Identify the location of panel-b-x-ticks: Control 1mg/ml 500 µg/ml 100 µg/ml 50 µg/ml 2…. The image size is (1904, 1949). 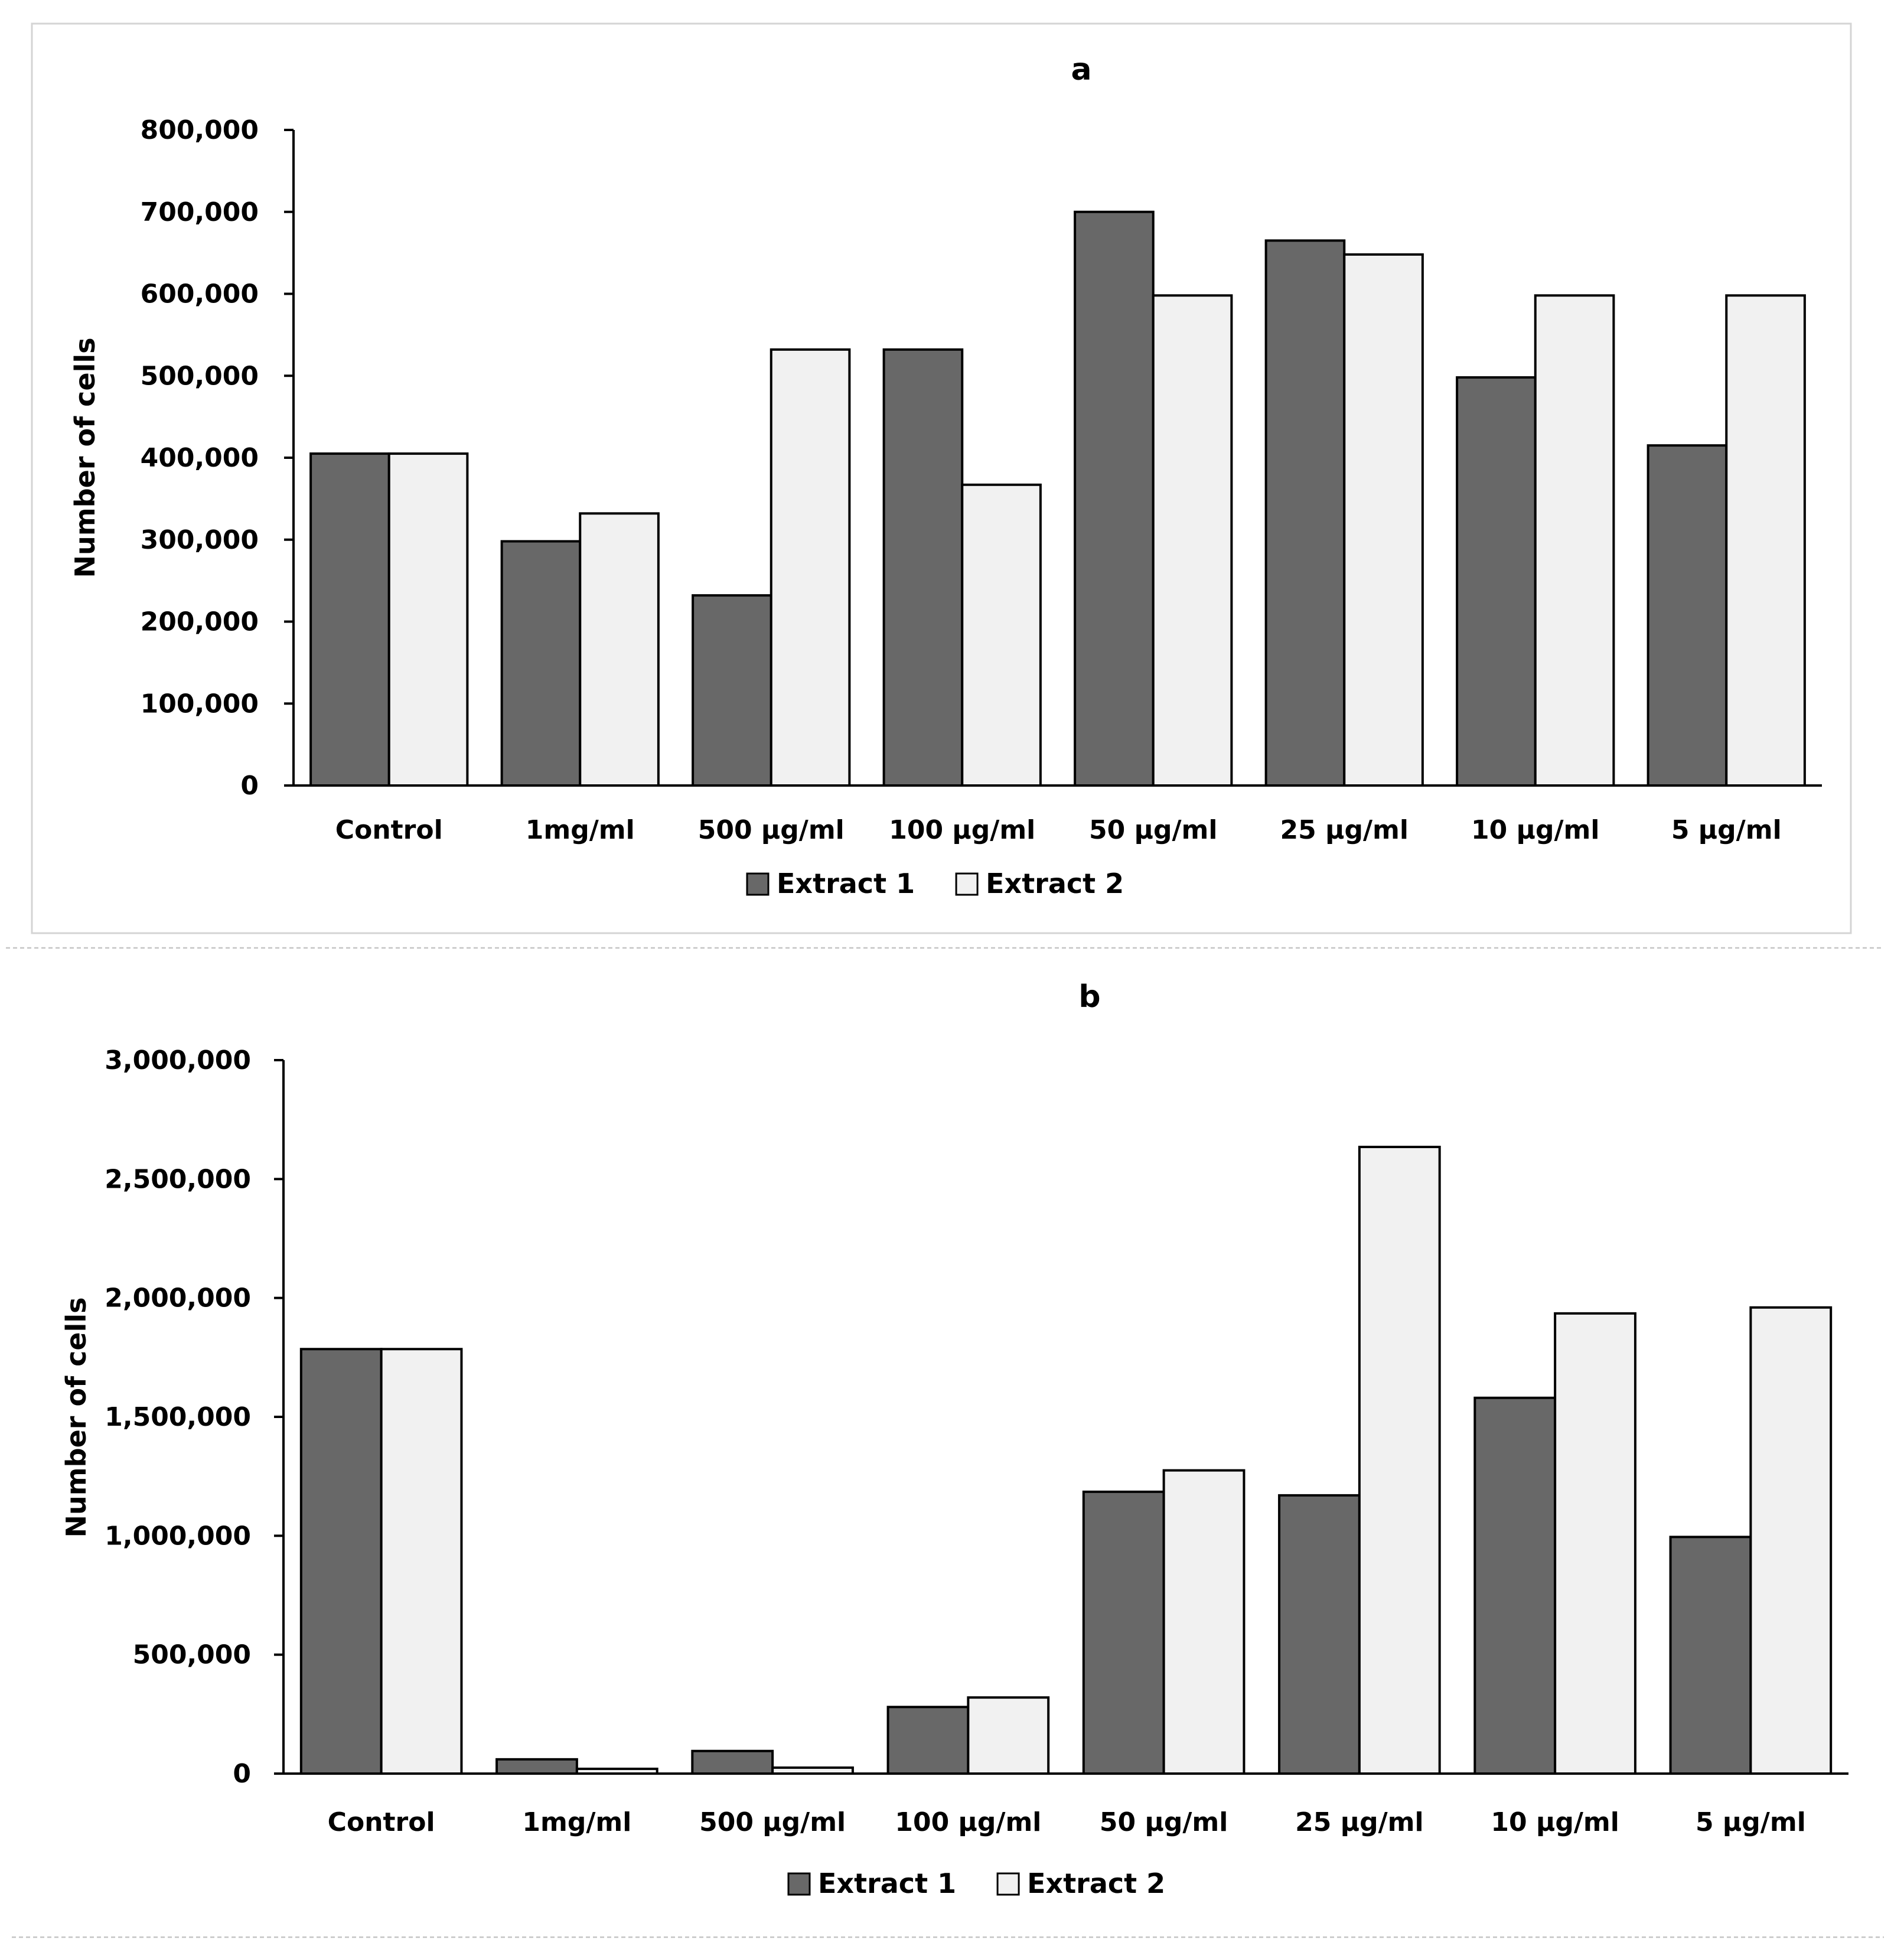
(1067, 1822).